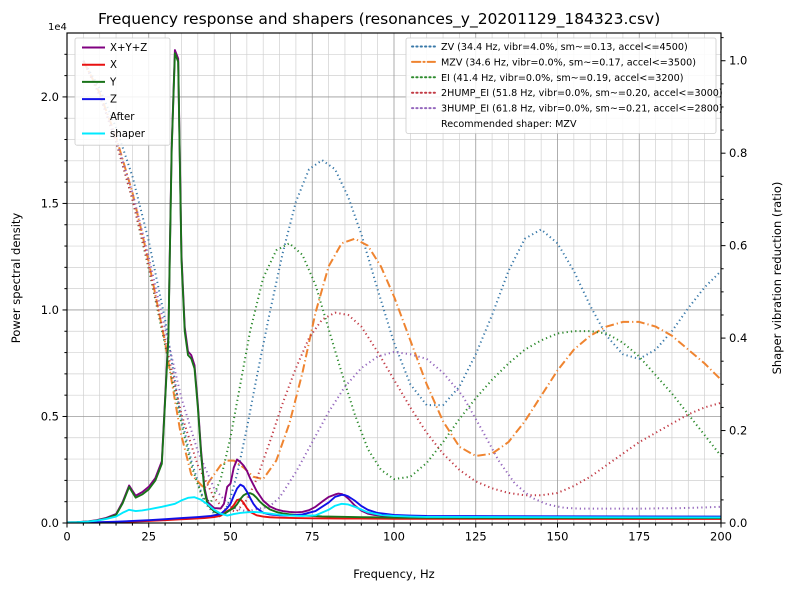 This screenshot has height=600, width=800. I want to click on legend-psd-label: Y, so click(113, 82).